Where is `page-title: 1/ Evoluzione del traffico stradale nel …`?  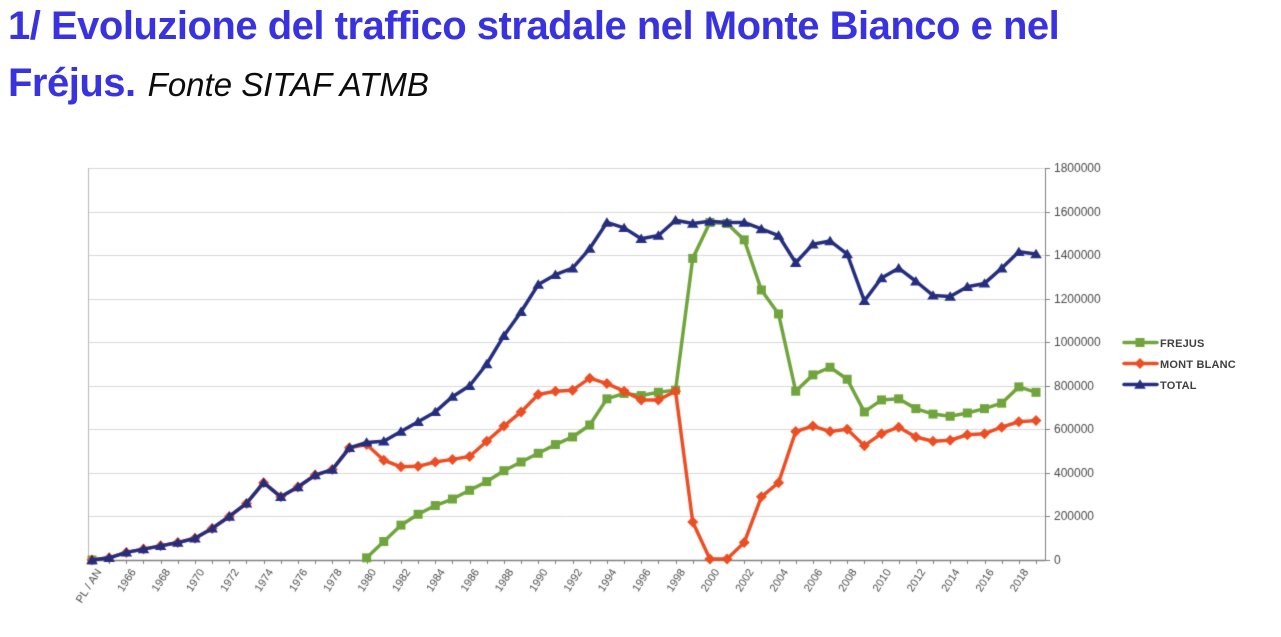 page-title: 1/ Evoluzione del traffico stradale nel … is located at coordinates (534, 59).